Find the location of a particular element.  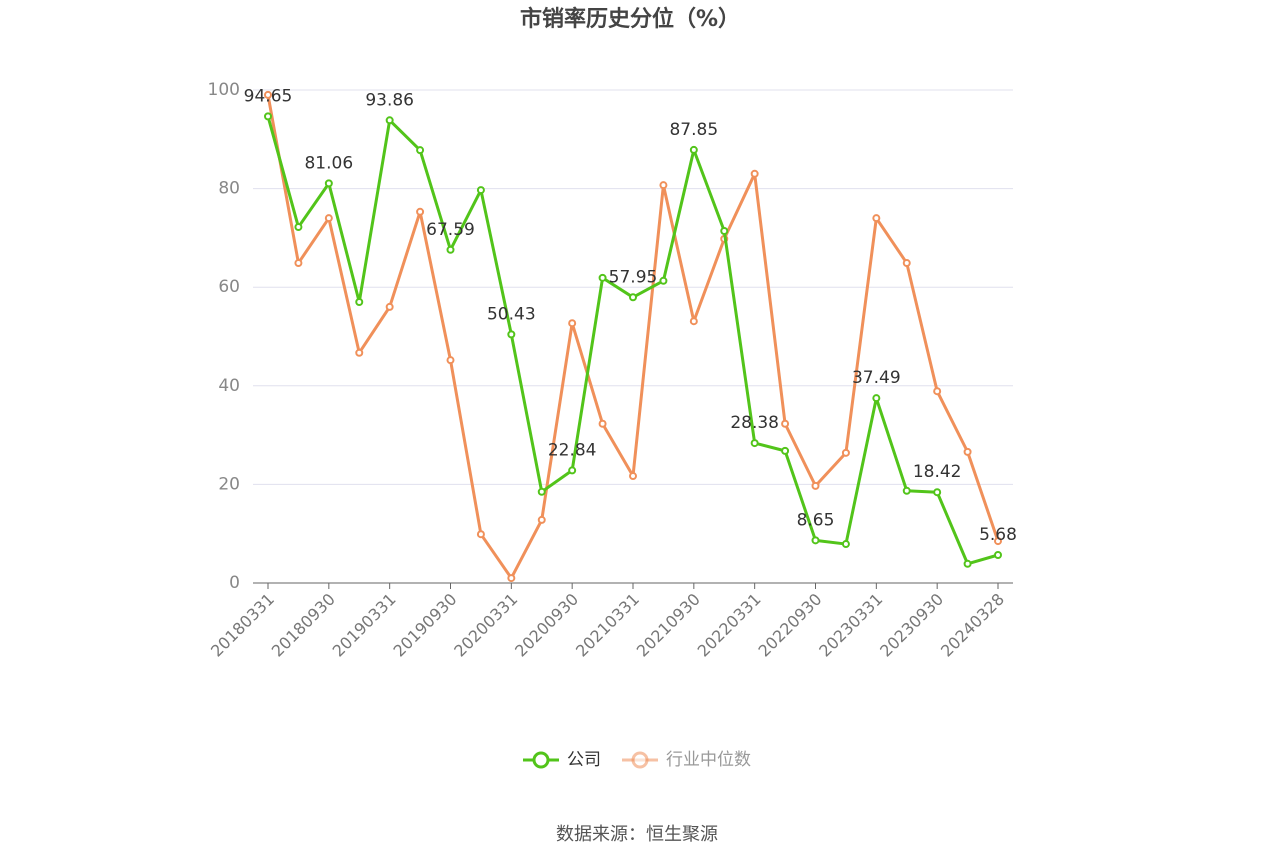

y-tick-label: 80 is located at coordinates (229, 189).